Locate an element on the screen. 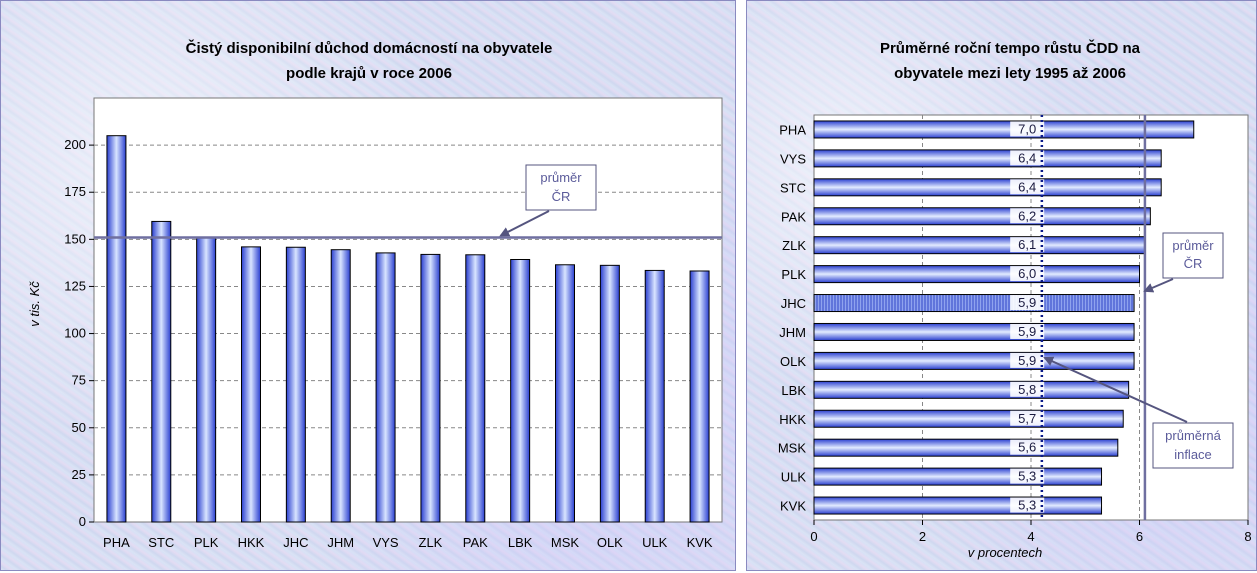 Image resolution: width=1257 pixels, height=573 pixels. data-label: 6,1 is located at coordinates (1027, 244).